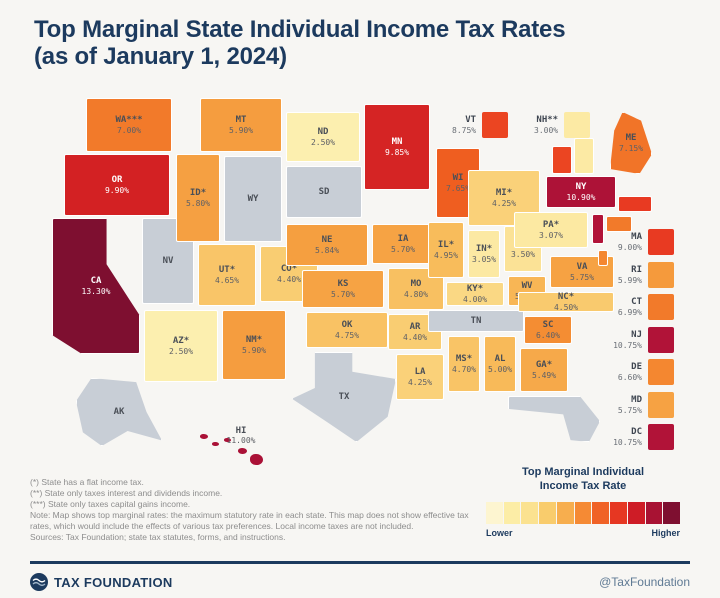 The height and width of the screenshot is (598, 720). What do you see at coordinates (629, 280) in the screenshot?
I see `callout-rate: 5.99%` at bounding box center [629, 280].